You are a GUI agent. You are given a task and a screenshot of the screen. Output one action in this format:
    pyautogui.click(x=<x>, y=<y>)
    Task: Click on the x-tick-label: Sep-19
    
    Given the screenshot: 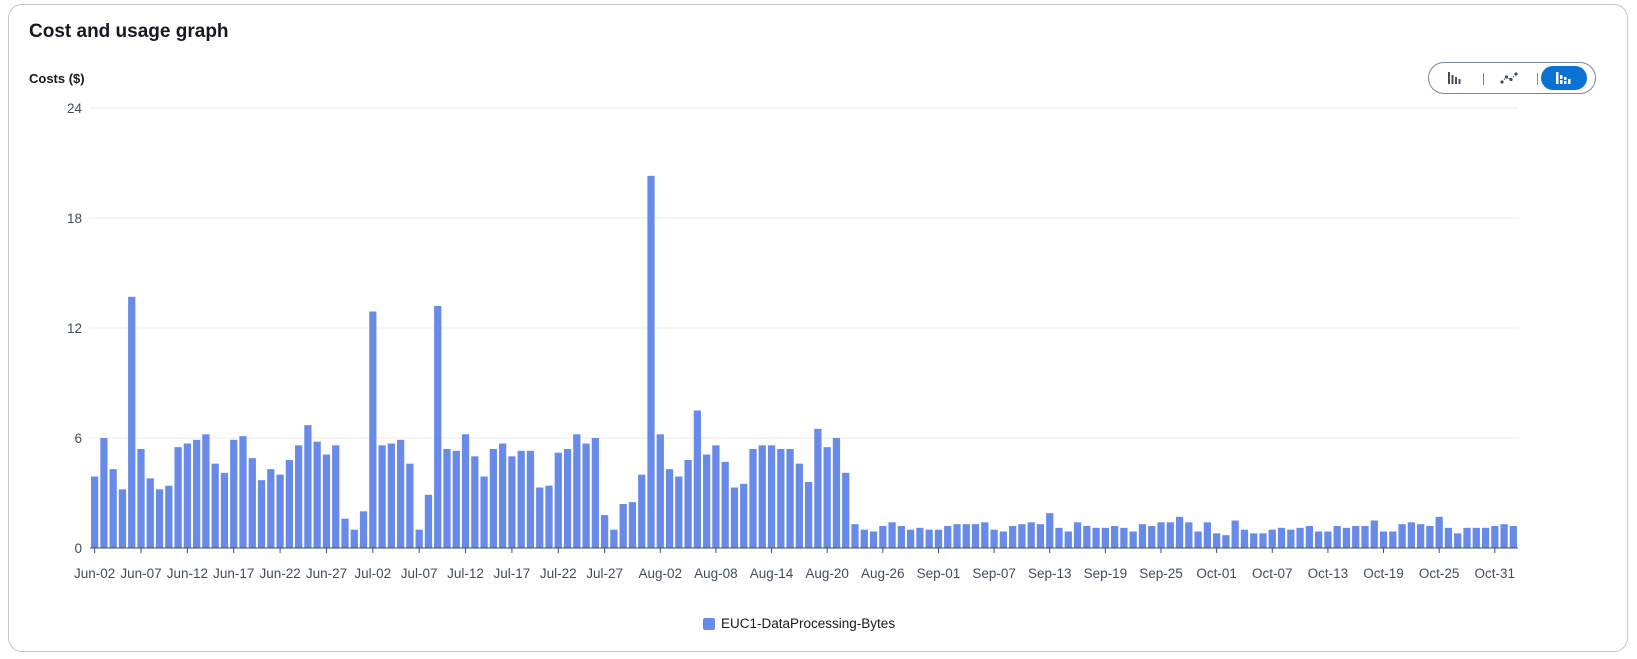 What is the action you would take?
    pyautogui.click(x=1106, y=573)
    